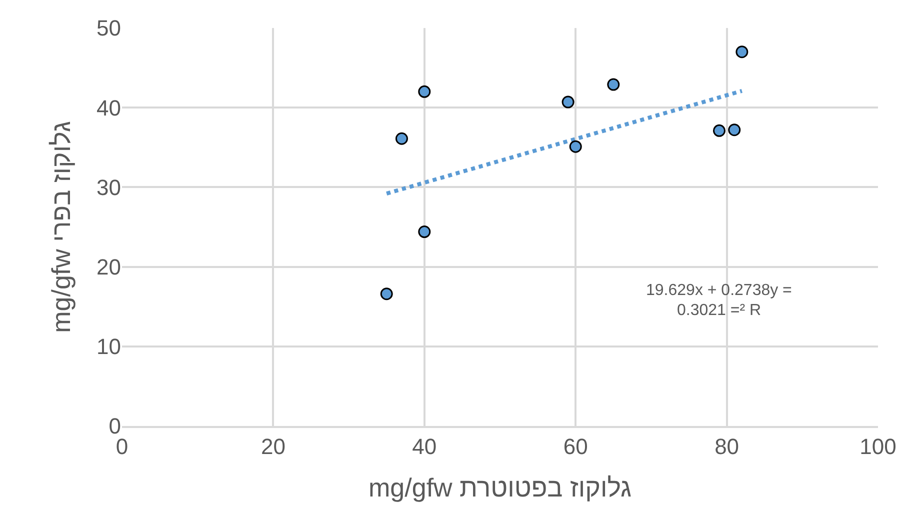 This screenshot has height=532, width=903. Describe the element at coordinates (108, 28) in the screenshot. I see `y-tick-label: 50` at that location.